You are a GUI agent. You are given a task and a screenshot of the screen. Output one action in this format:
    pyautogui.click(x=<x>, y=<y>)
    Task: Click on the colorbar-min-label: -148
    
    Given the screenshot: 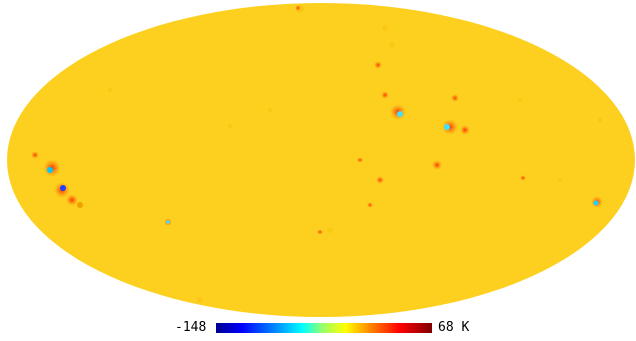 What is the action you would take?
    pyautogui.click(x=191, y=327)
    